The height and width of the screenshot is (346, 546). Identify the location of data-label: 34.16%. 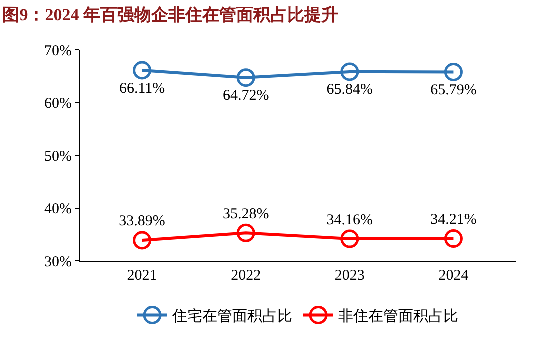
(350, 220).